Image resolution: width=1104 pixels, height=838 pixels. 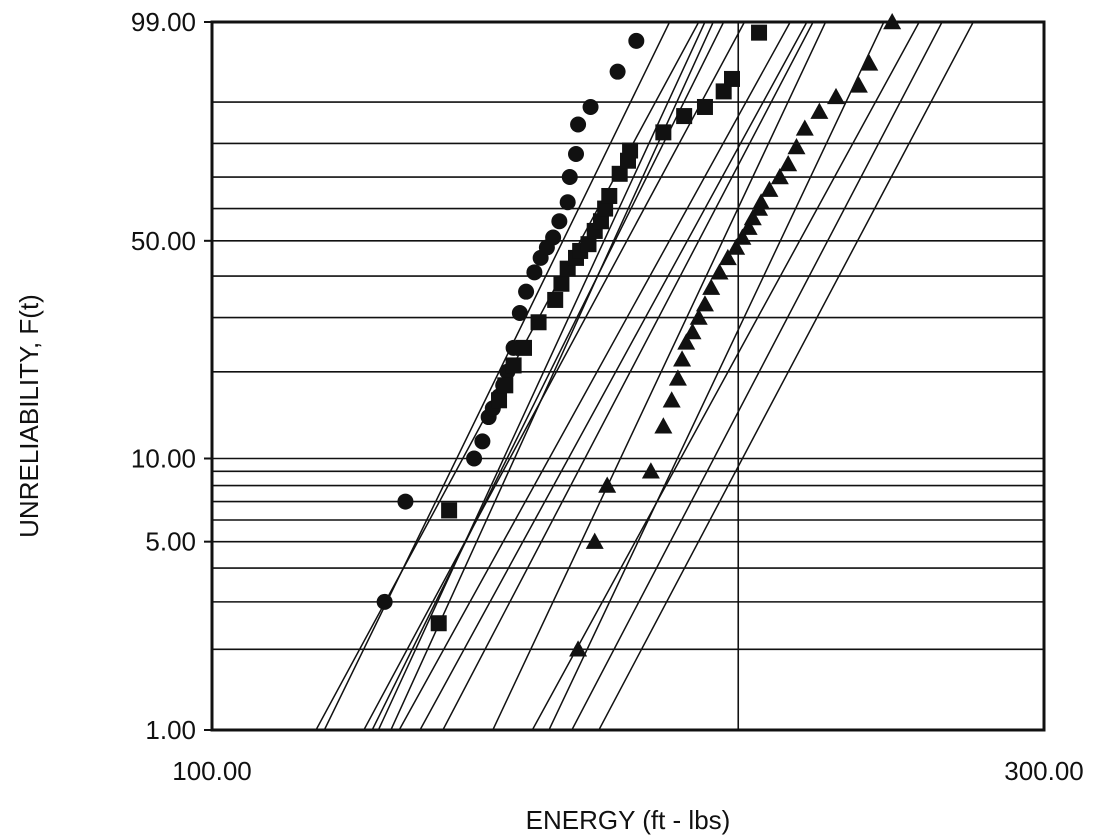 What do you see at coordinates (163, 22) in the screenshot?
I see `y-tick-label: 99.00` at bounding box center [163, 22].